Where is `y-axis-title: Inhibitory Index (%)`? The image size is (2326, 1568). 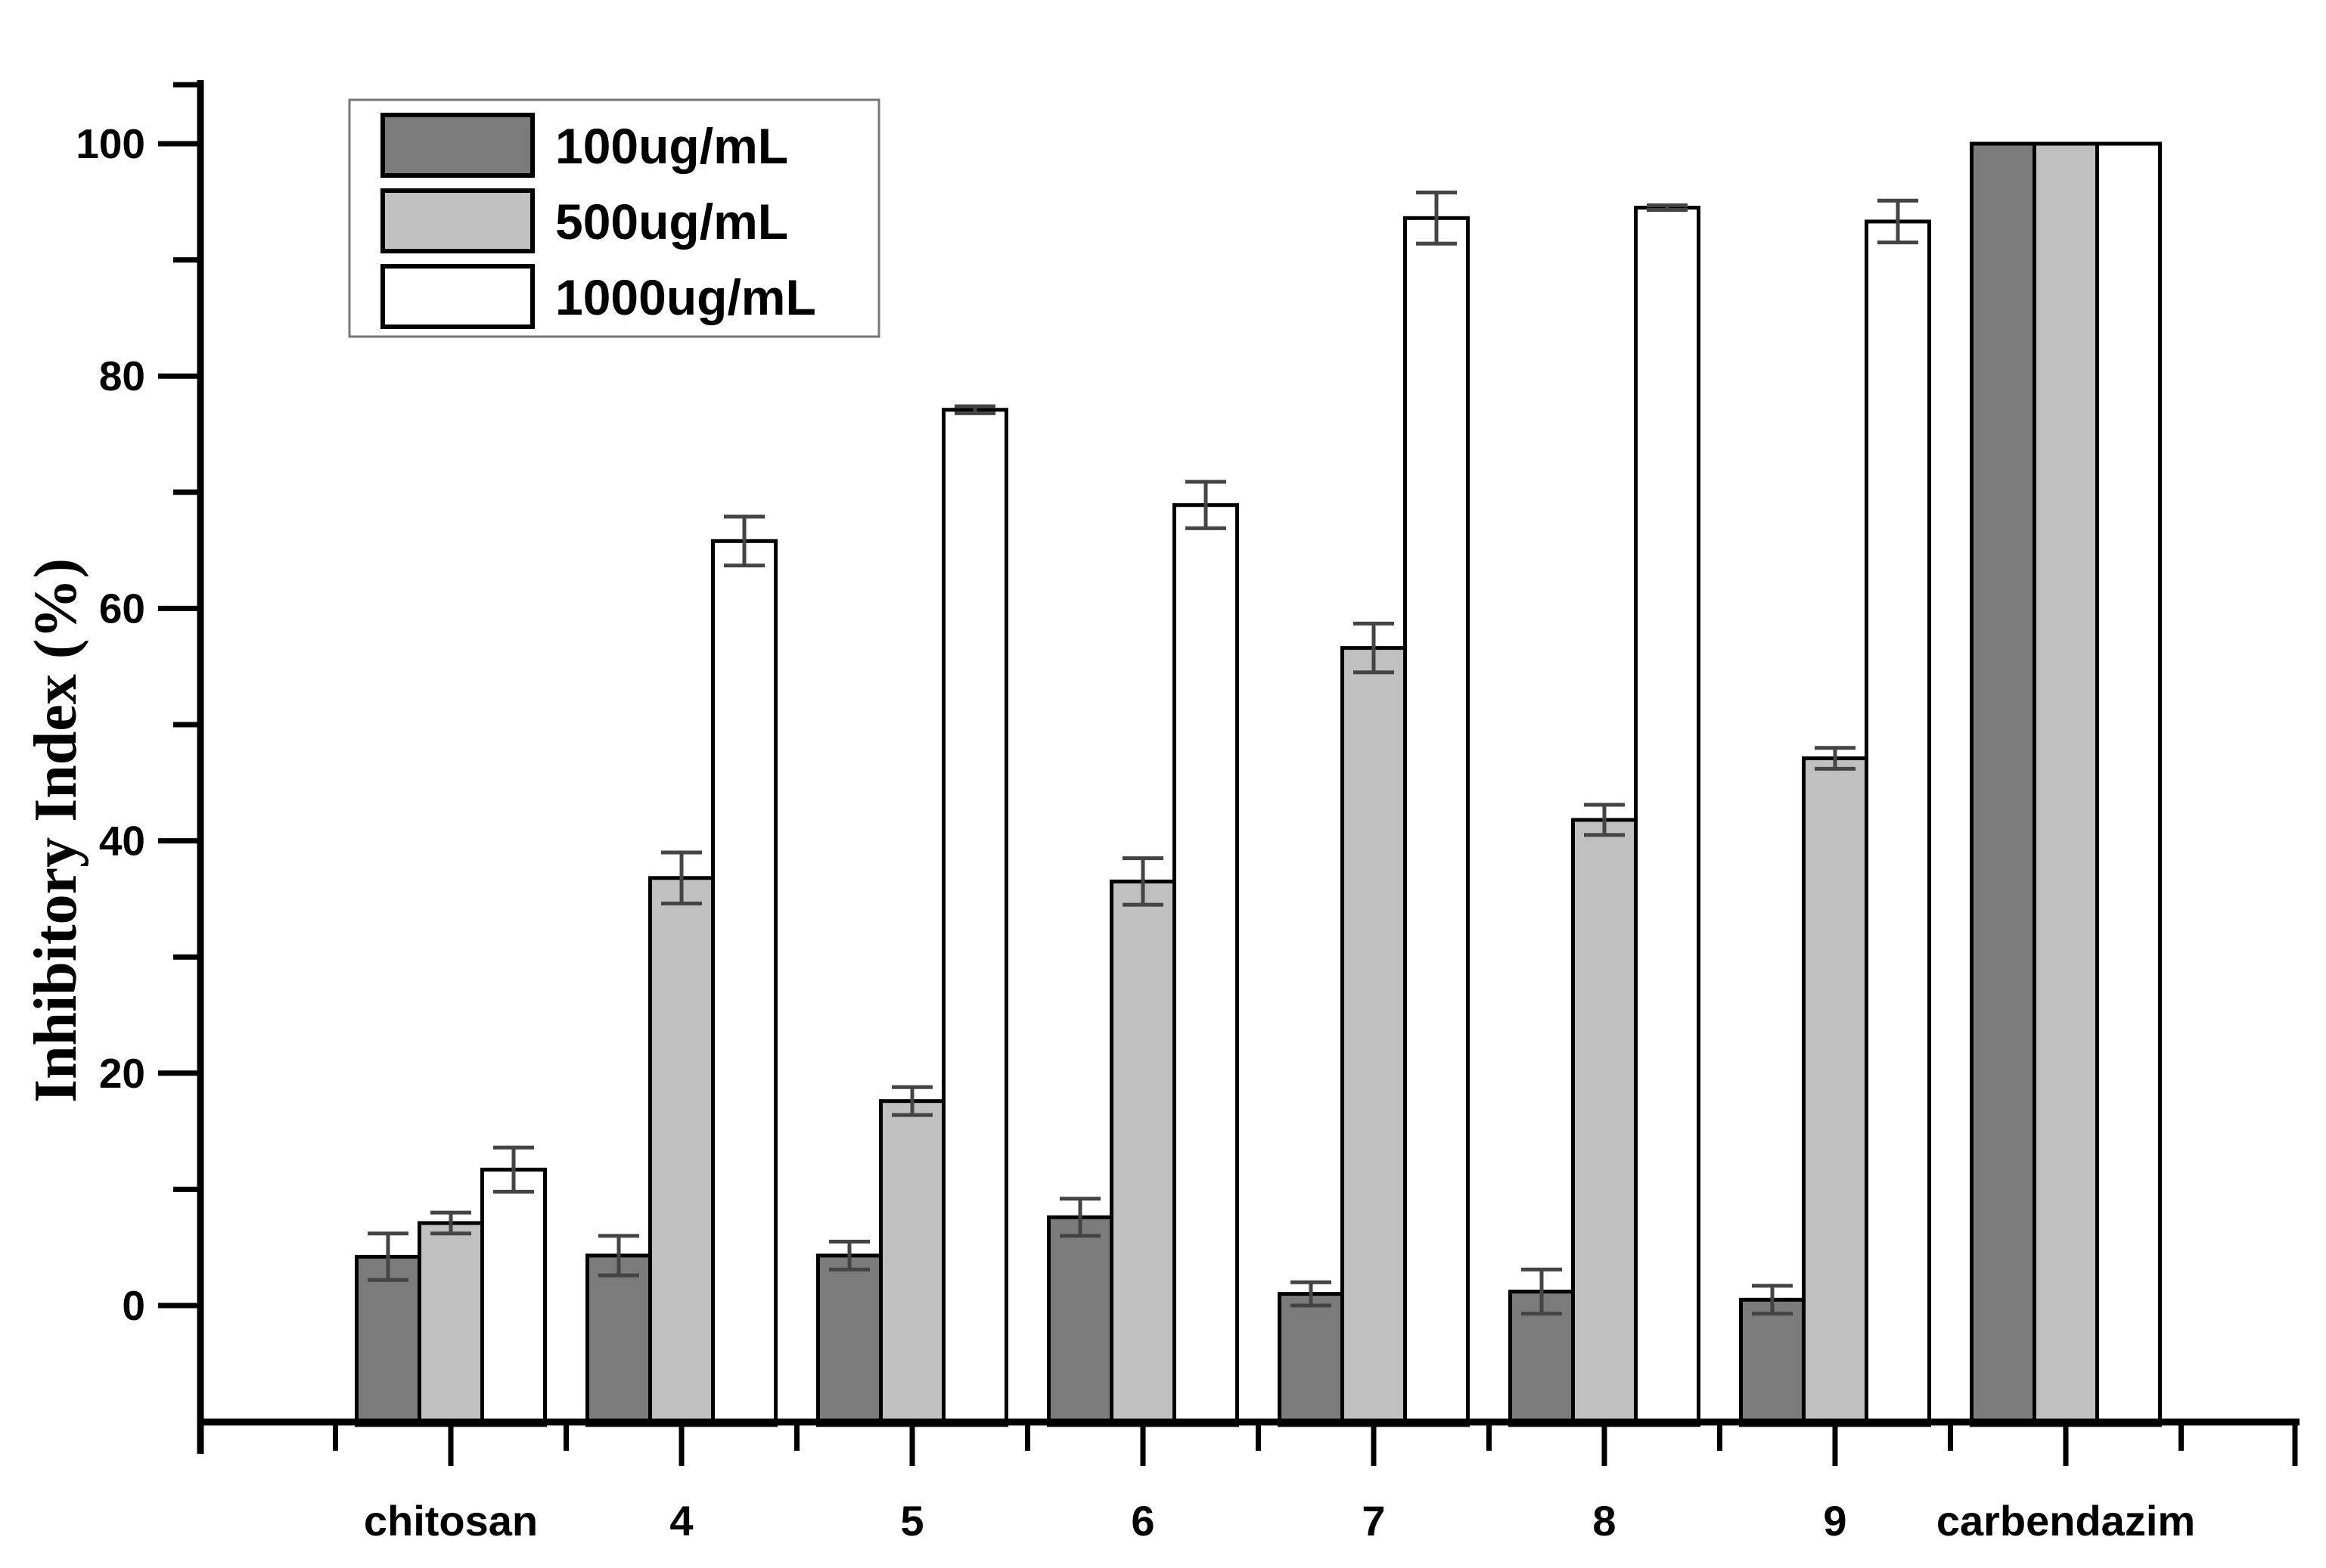 y-axis-title: Inhibitory Index (%) is located at coordinates (56, 831).